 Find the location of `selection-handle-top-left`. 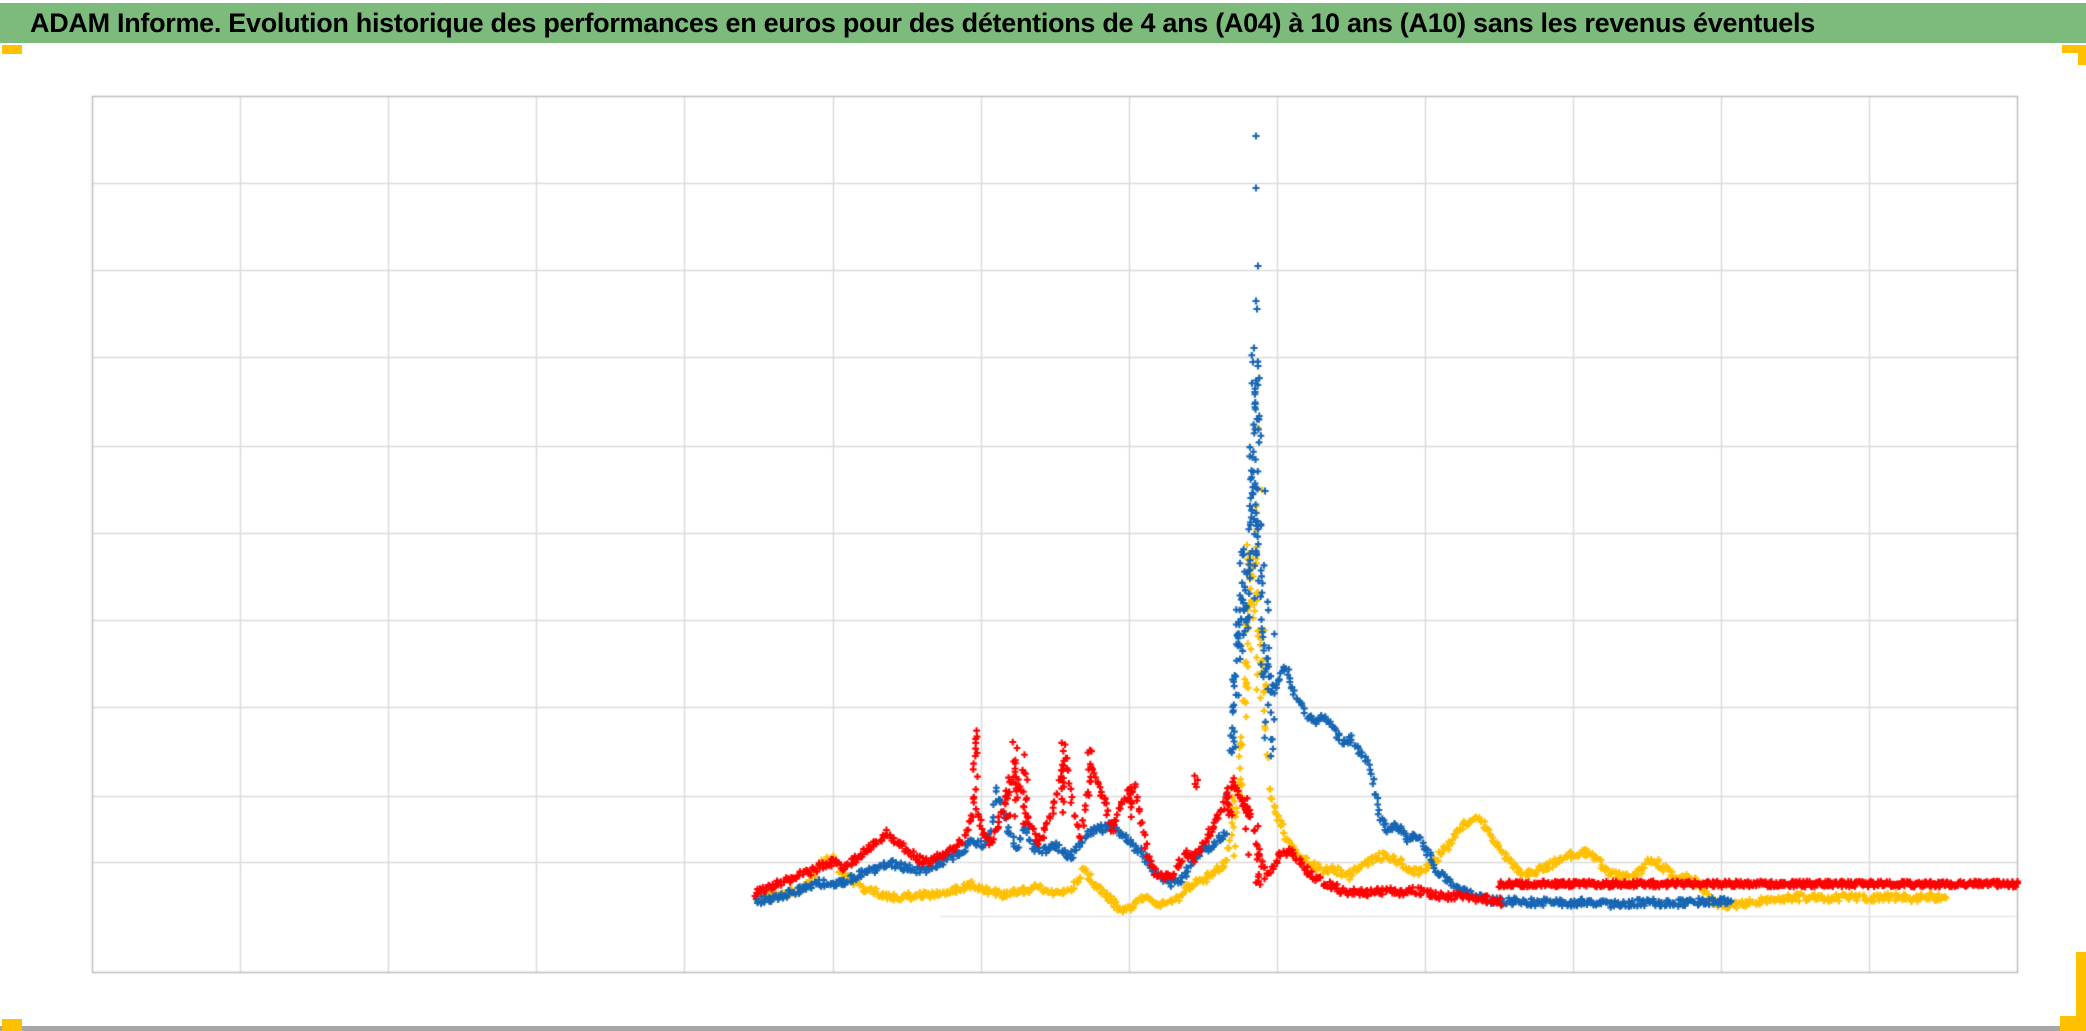

selection-handle-top-left is located at coordinates (12, 49).